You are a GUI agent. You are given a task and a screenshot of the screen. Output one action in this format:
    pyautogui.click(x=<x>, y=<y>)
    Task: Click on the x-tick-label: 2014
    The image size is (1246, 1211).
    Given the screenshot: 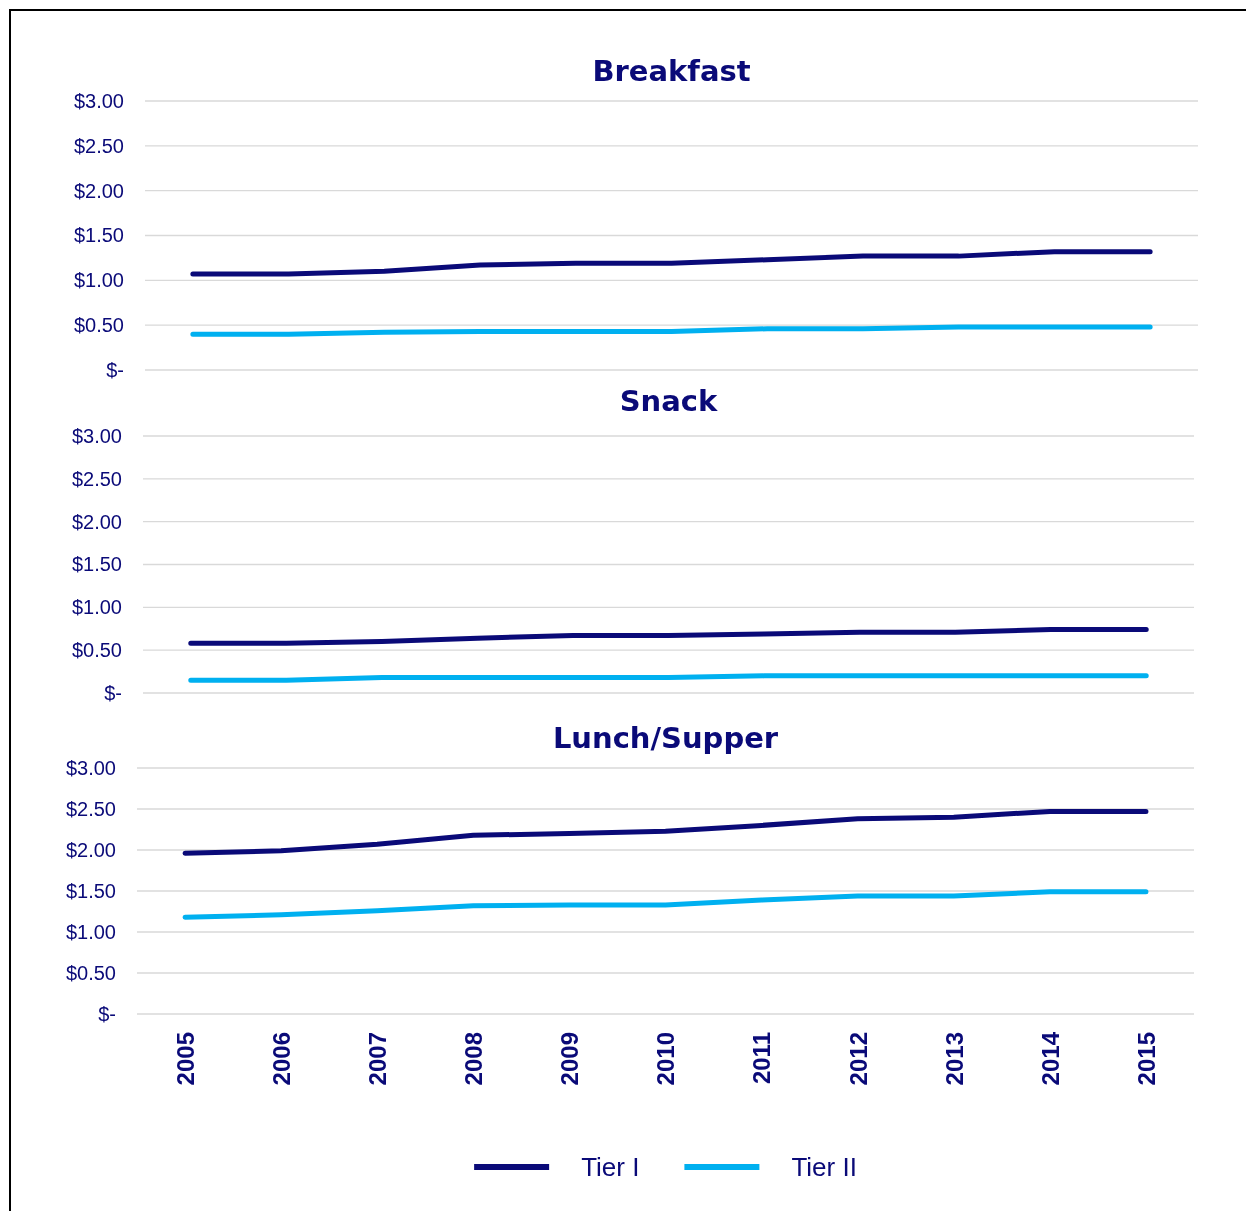 What is the action you would take?
    pyautogui.click(x=1050, y=1058)
    